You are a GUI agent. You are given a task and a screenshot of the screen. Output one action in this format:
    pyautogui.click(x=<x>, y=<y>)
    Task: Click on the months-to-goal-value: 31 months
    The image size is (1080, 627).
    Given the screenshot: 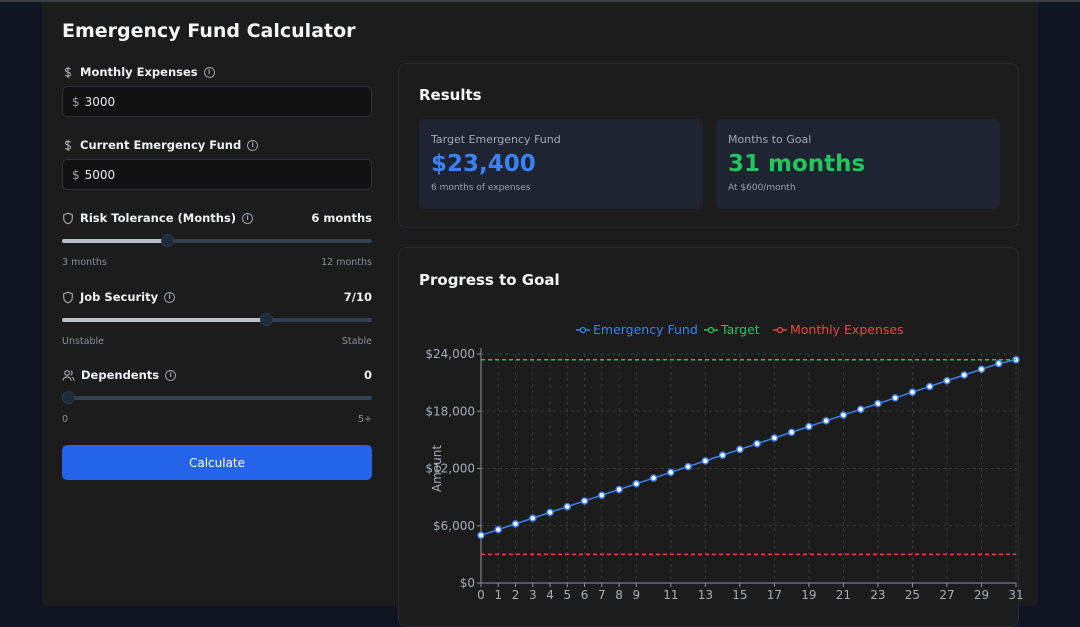 What is the action you would take?
    pyautogui.click(x=797, y=164)
    